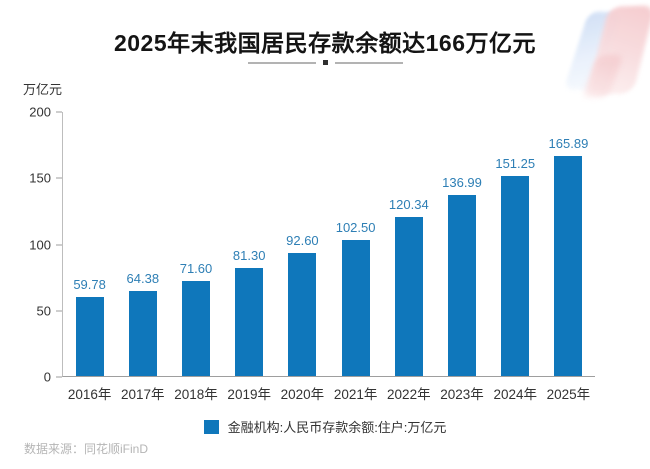  I want to click on divider-dot, so click(325, 62).